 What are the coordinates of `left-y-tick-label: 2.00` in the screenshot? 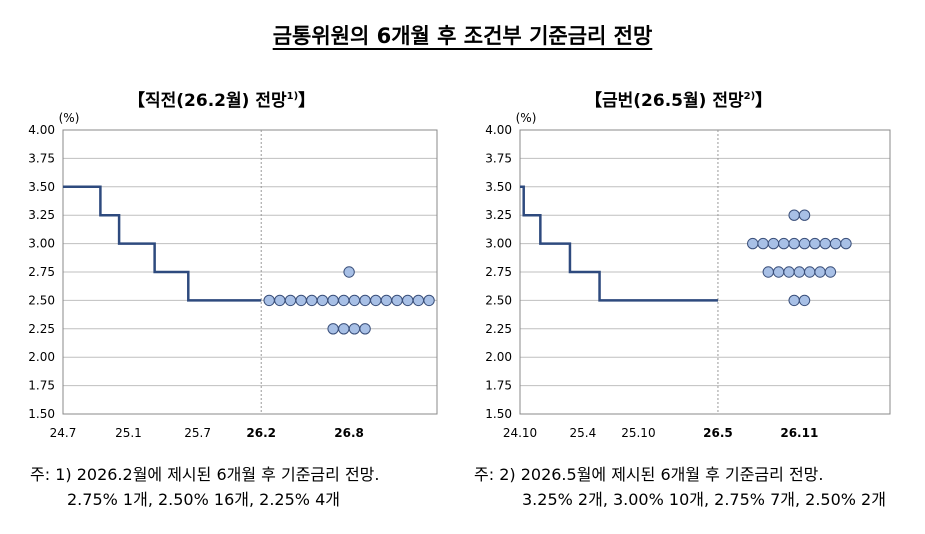 It's located at (41, 357).